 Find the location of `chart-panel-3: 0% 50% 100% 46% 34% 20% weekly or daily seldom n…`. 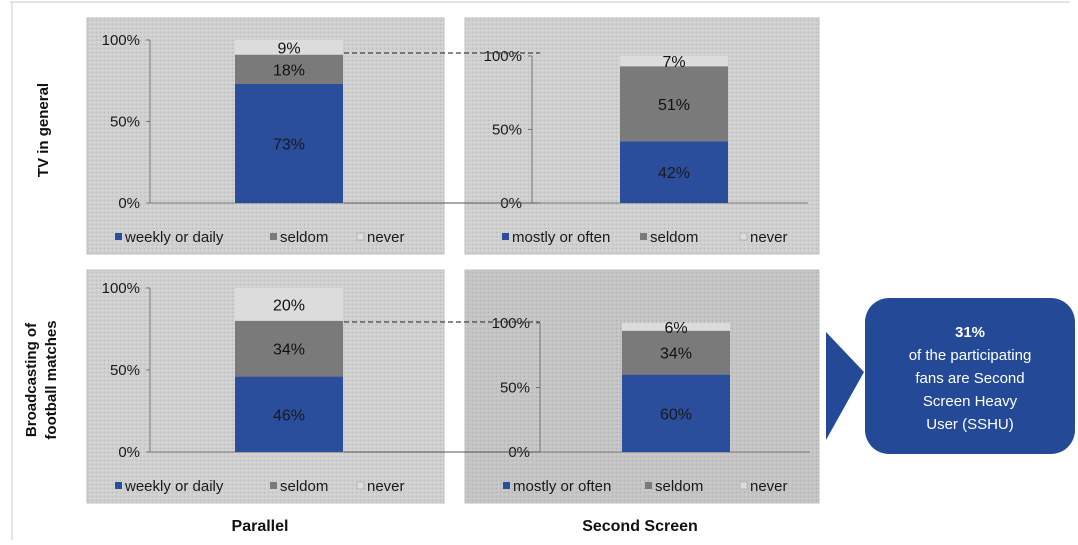

chart-panel-3: 0% 50% 100% 46% 34% 20% weekly or daily seldom n… is located at coordinates (265, 386).